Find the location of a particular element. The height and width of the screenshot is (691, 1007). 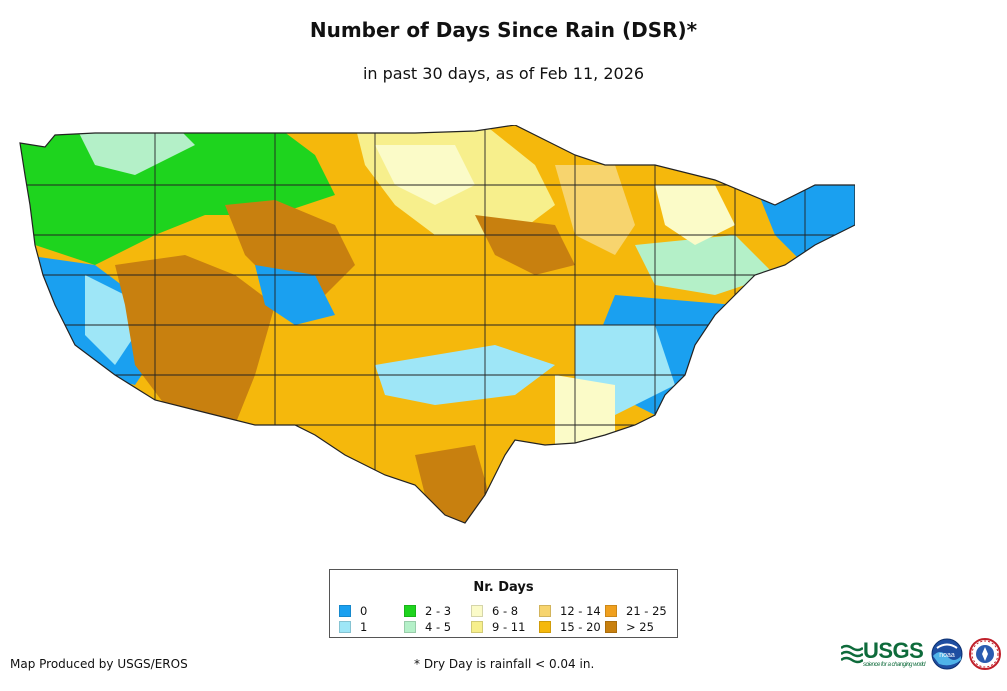

region-21-25-mid-atlantic is located at coordinates (835, 280).